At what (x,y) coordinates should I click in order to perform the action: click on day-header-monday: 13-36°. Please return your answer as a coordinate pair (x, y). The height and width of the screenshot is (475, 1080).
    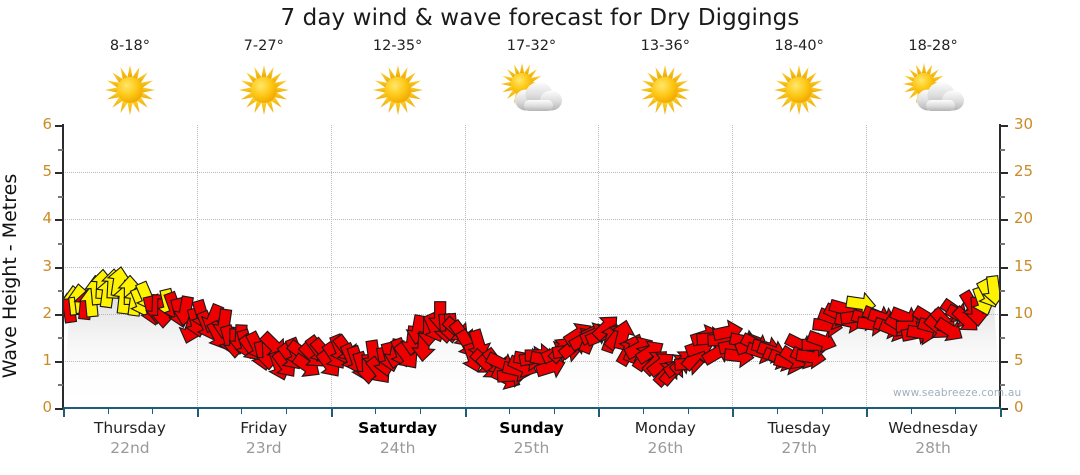
    Looking at the image, I should click on (665, 79).